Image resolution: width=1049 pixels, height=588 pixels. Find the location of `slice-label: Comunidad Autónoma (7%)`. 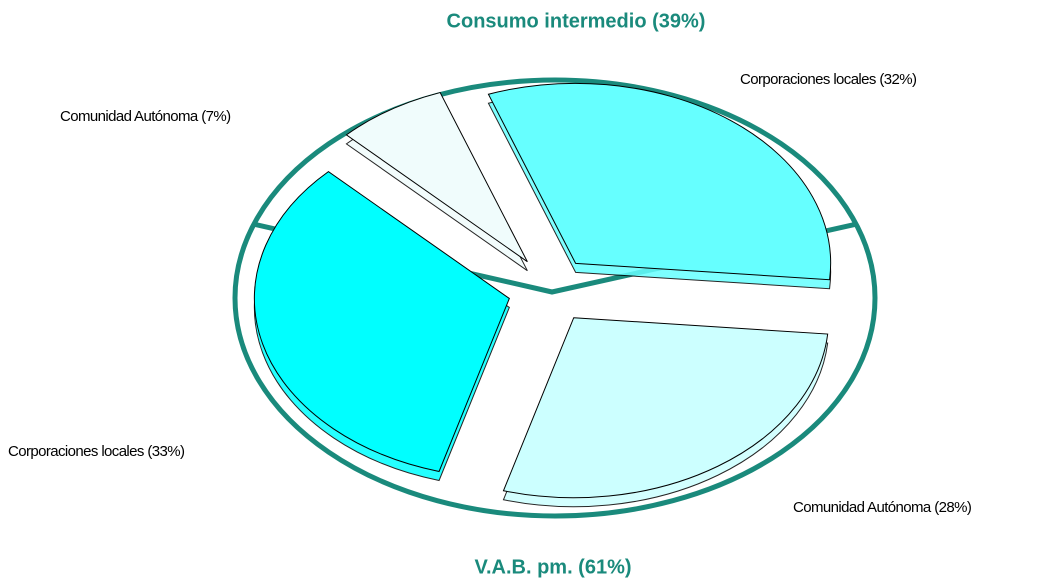

slice-label: Comunidad Autónoma (7%) is located at coordinates (145, 116).